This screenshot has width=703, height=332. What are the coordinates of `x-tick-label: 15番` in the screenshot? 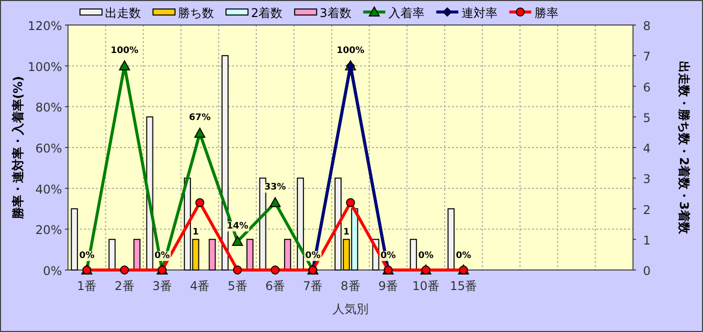 It's located at (464, 286).